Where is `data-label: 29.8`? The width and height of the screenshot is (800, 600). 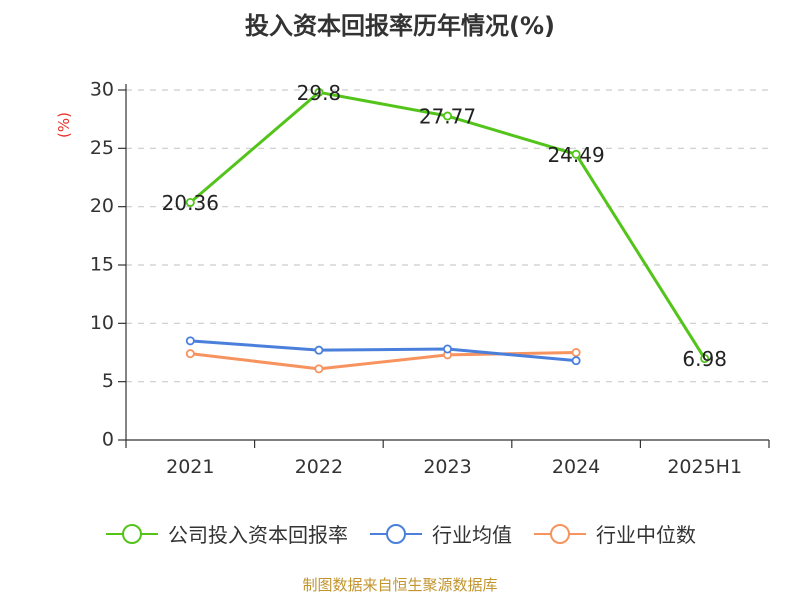
data-label: 29.8 is located at coordinates (319, 93).